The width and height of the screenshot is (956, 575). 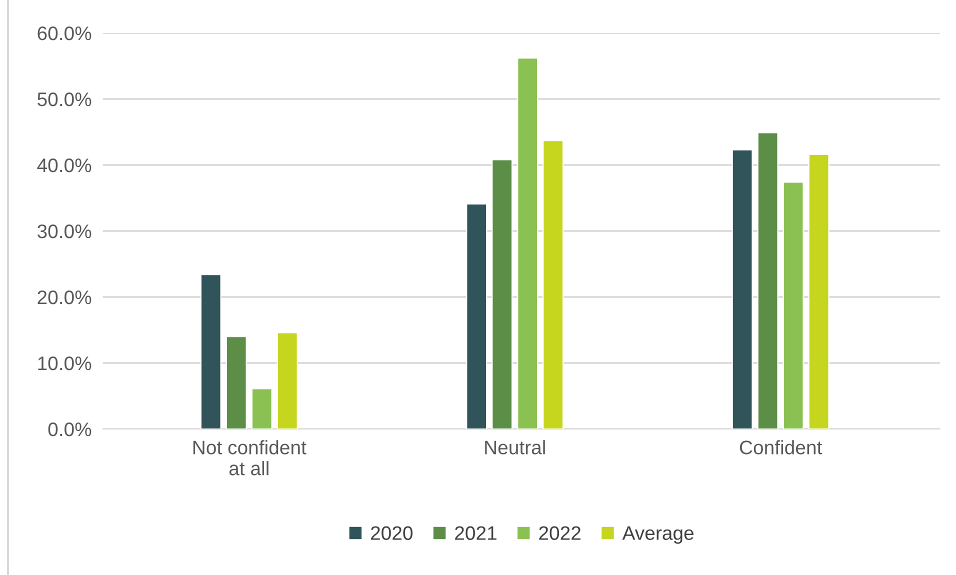 What do you see at coordinates (781, 447) in the screenshot?
I see `x-tick-label: Confident` at bounding box center [781, 447].